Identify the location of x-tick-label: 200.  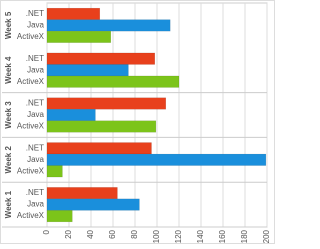
(266, 236).